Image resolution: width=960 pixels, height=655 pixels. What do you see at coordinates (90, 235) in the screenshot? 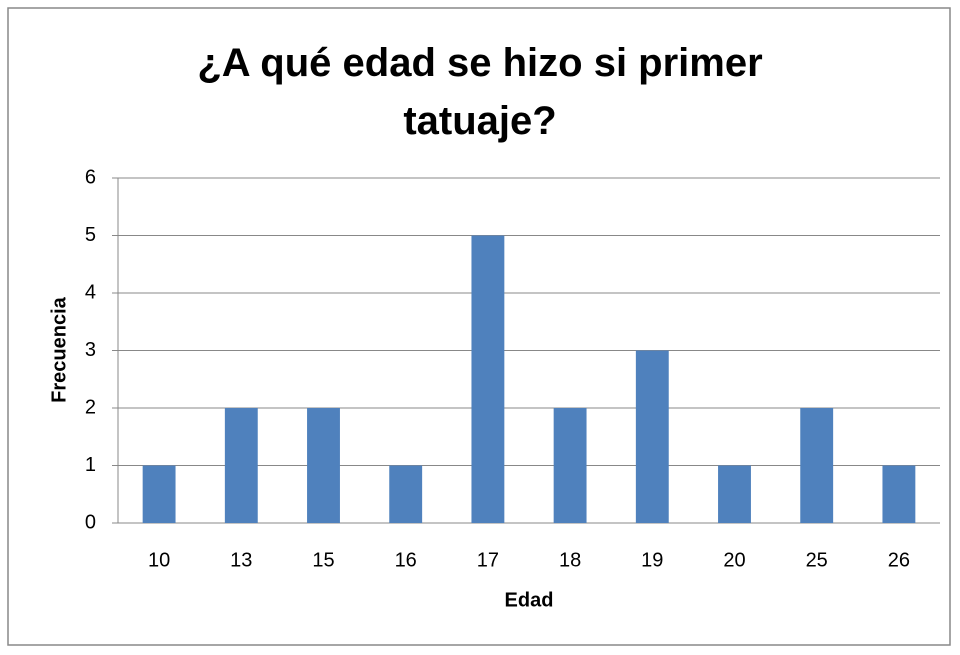
I see `y-tick-label: 5` at bounding box center [90, 235].